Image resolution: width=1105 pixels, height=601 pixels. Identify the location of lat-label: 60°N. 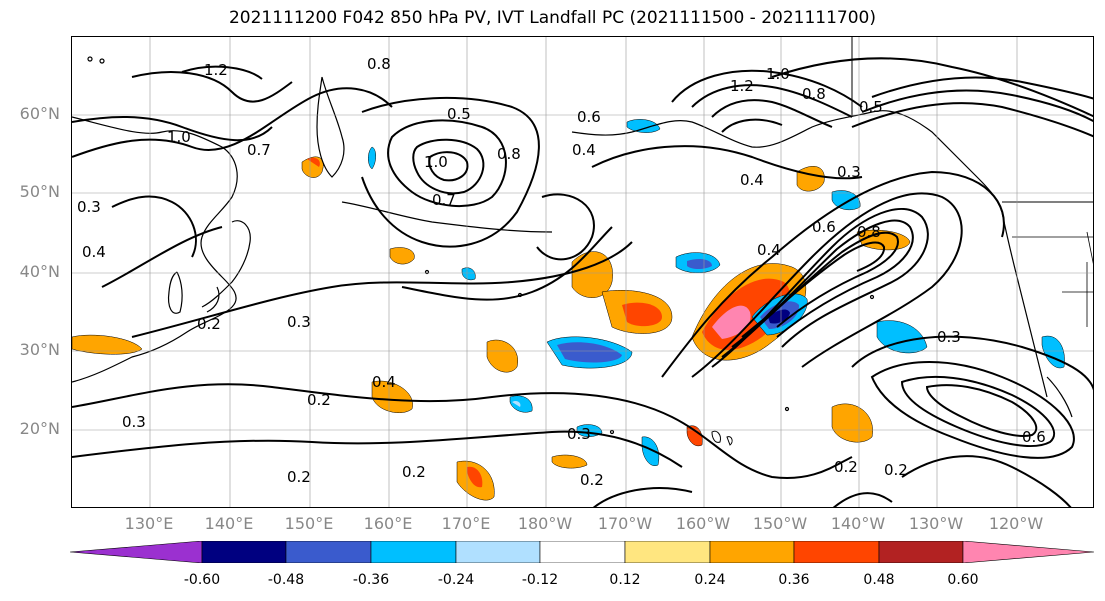
(39, 113).